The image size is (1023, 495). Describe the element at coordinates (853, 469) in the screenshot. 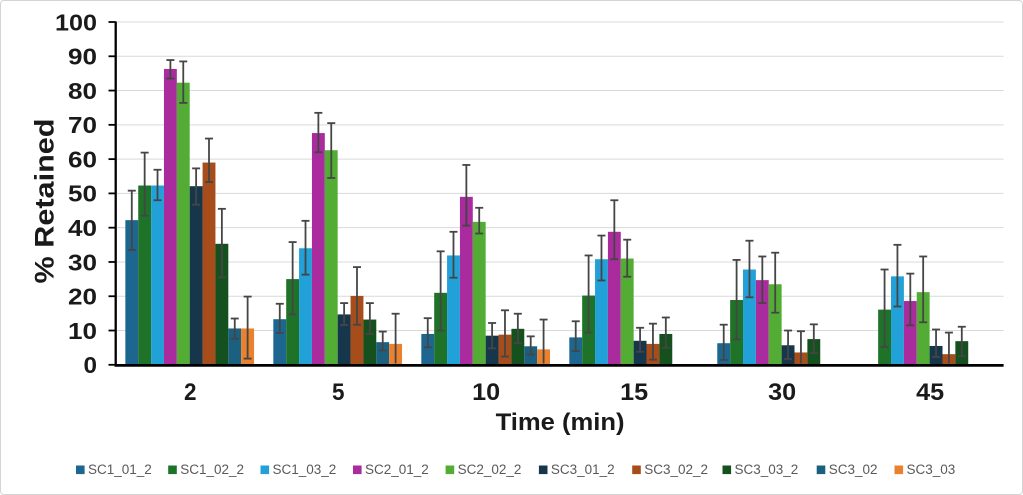

I see `svg-text: SC3_02` at that location.